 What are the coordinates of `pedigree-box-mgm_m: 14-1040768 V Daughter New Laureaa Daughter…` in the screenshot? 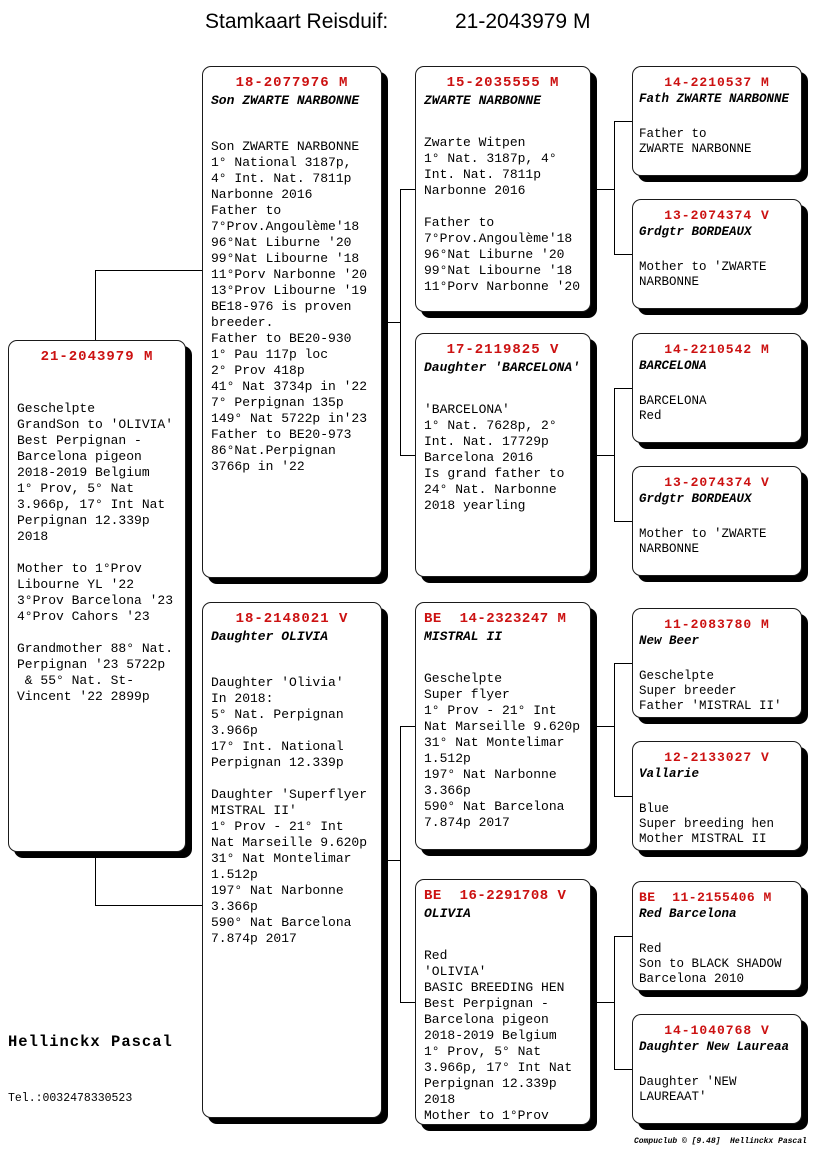 It's located at (717, 1069).